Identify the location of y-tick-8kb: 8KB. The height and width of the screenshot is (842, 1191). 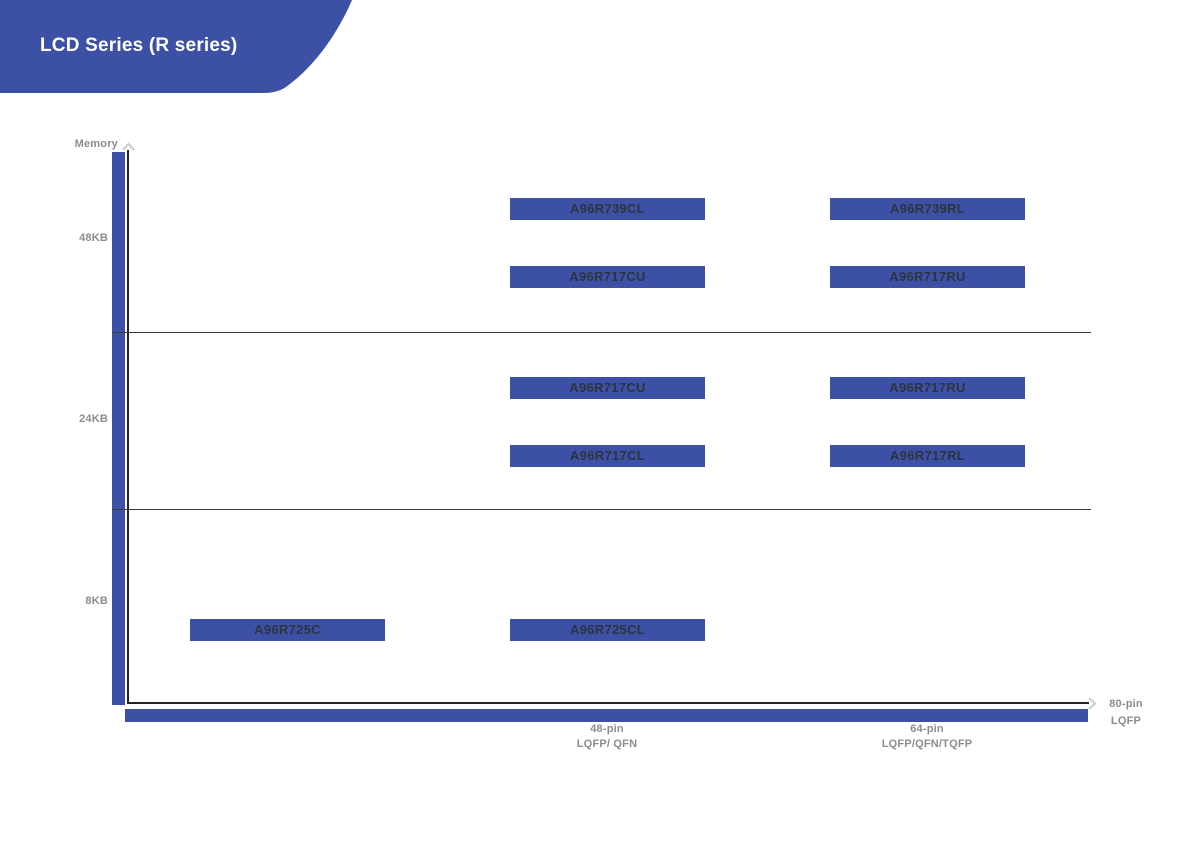
(96, 601).